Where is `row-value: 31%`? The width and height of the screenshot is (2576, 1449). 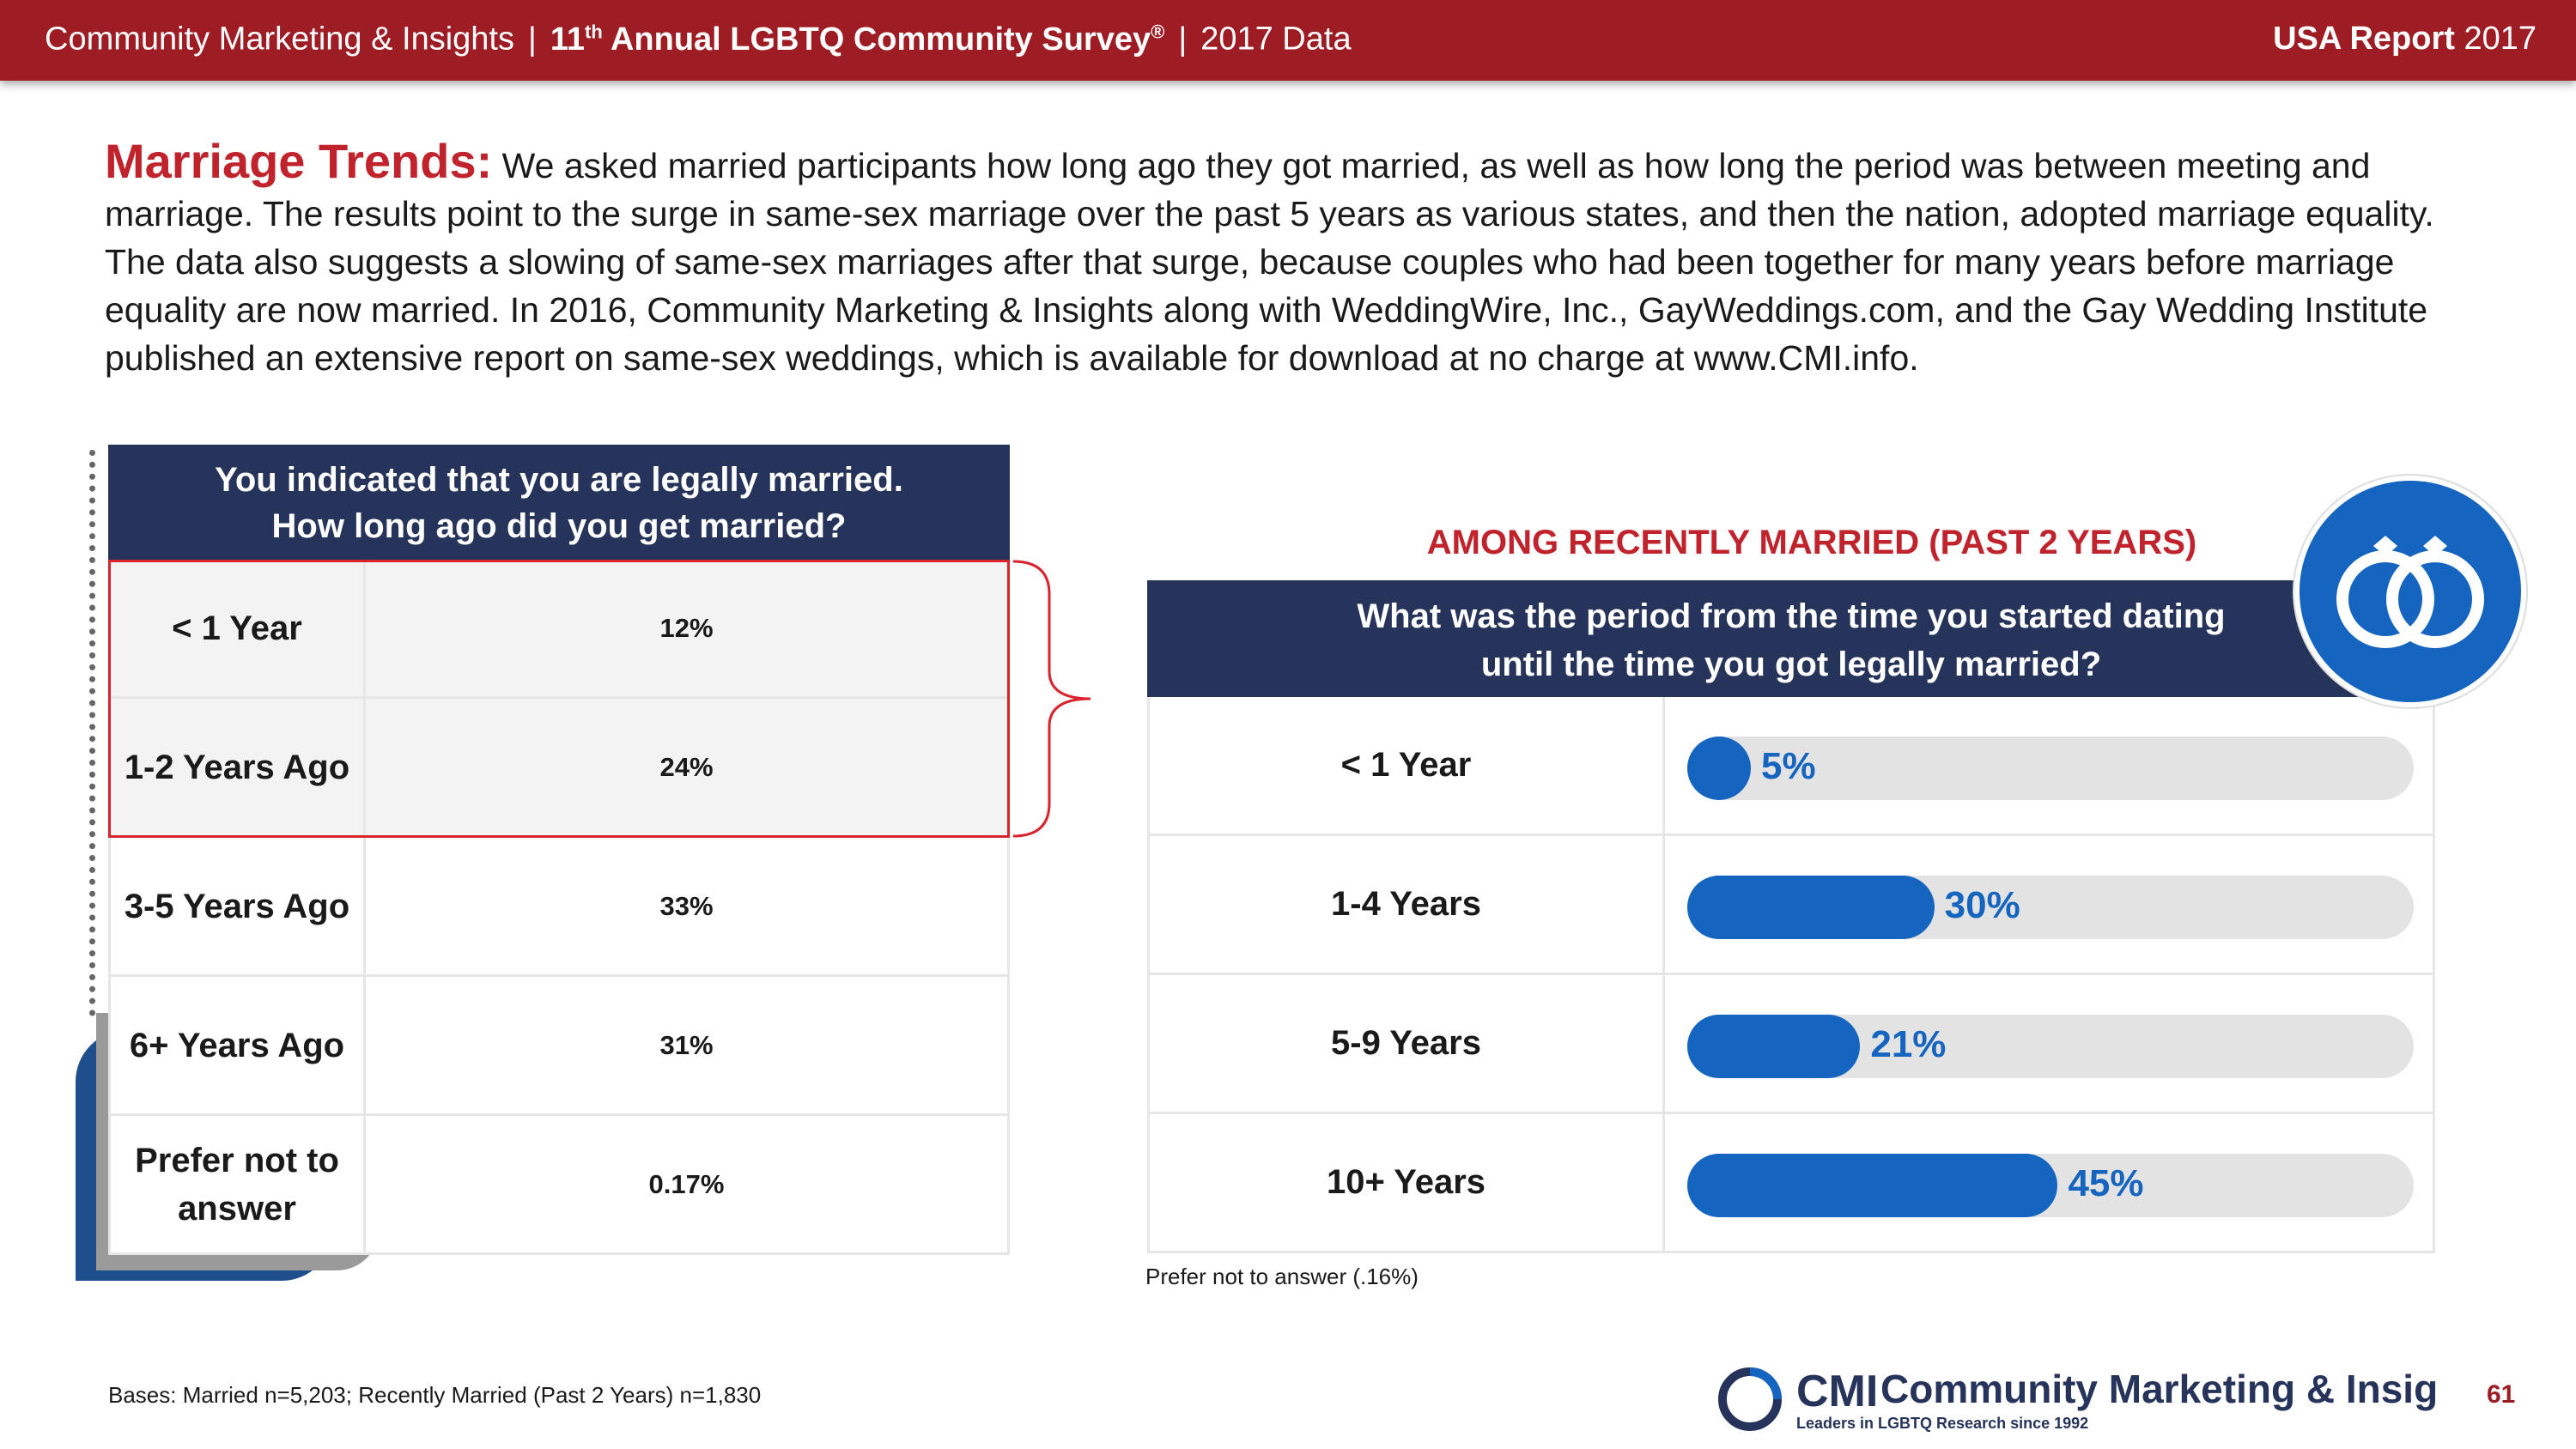
row-value: 31% is located at coordinates (688, 1045).